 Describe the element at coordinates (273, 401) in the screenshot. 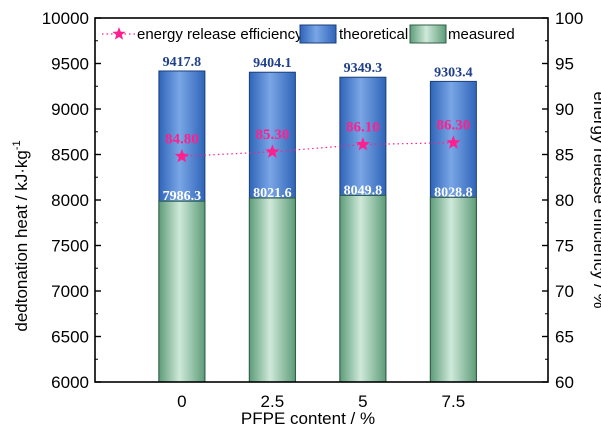

I see `x-tick-label: 2.5` at that location.